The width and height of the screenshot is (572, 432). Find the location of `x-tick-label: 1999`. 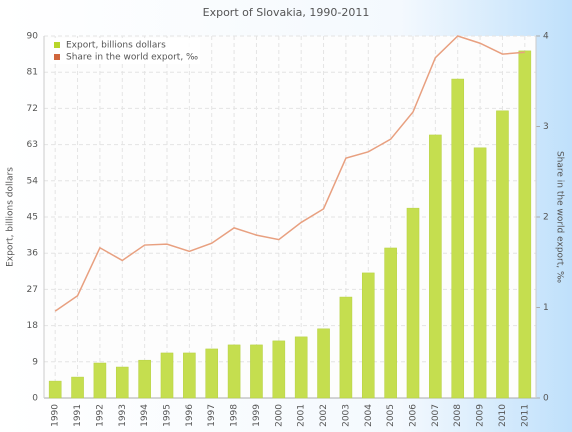

x-tick-label: 1999 is located at coordinates (257, 415).